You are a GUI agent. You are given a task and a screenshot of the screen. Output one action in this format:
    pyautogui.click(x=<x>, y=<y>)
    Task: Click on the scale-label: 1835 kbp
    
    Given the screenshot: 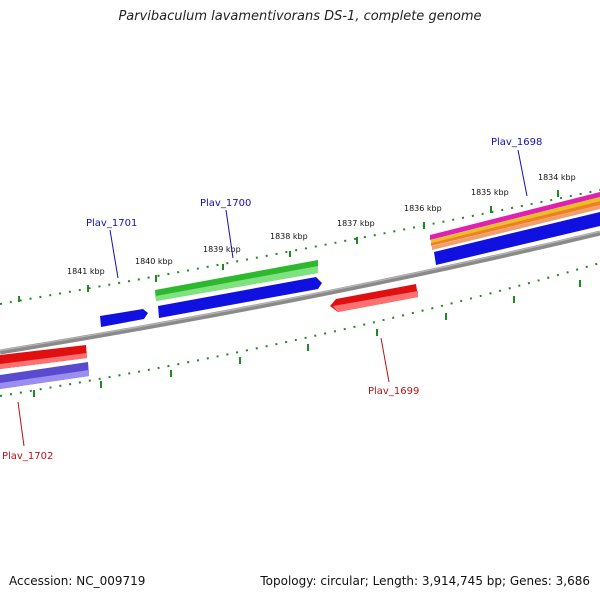 What is the action you would take?
    pyautogui.click(x=490, y=192)
    